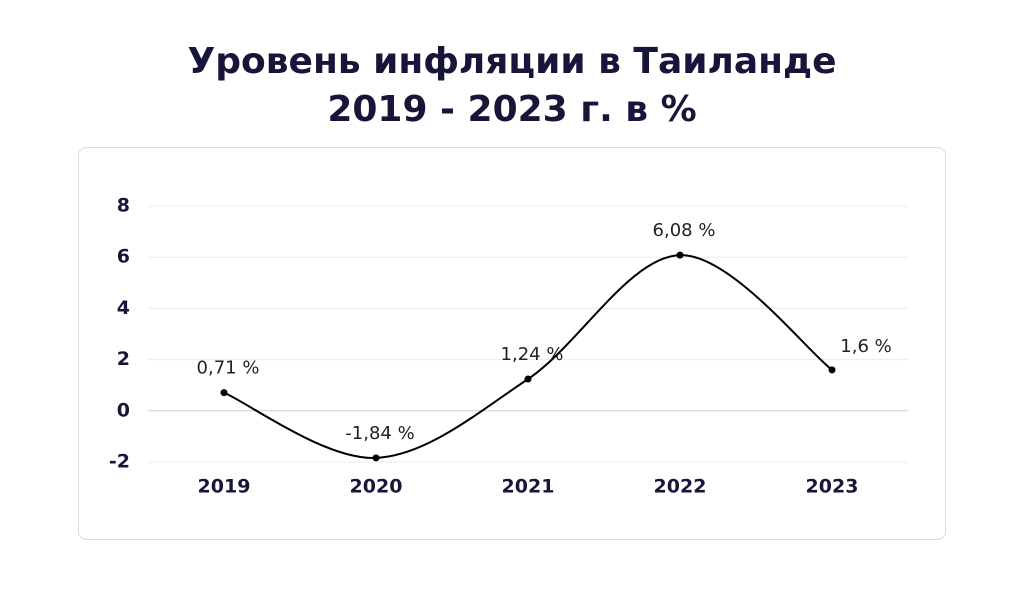 This screenshot has height=589, width=1024. What do you see at coordinates (684, 230) in the screenshot?
I see `value-label: 6,08 %` at bounding box center [684, 230].